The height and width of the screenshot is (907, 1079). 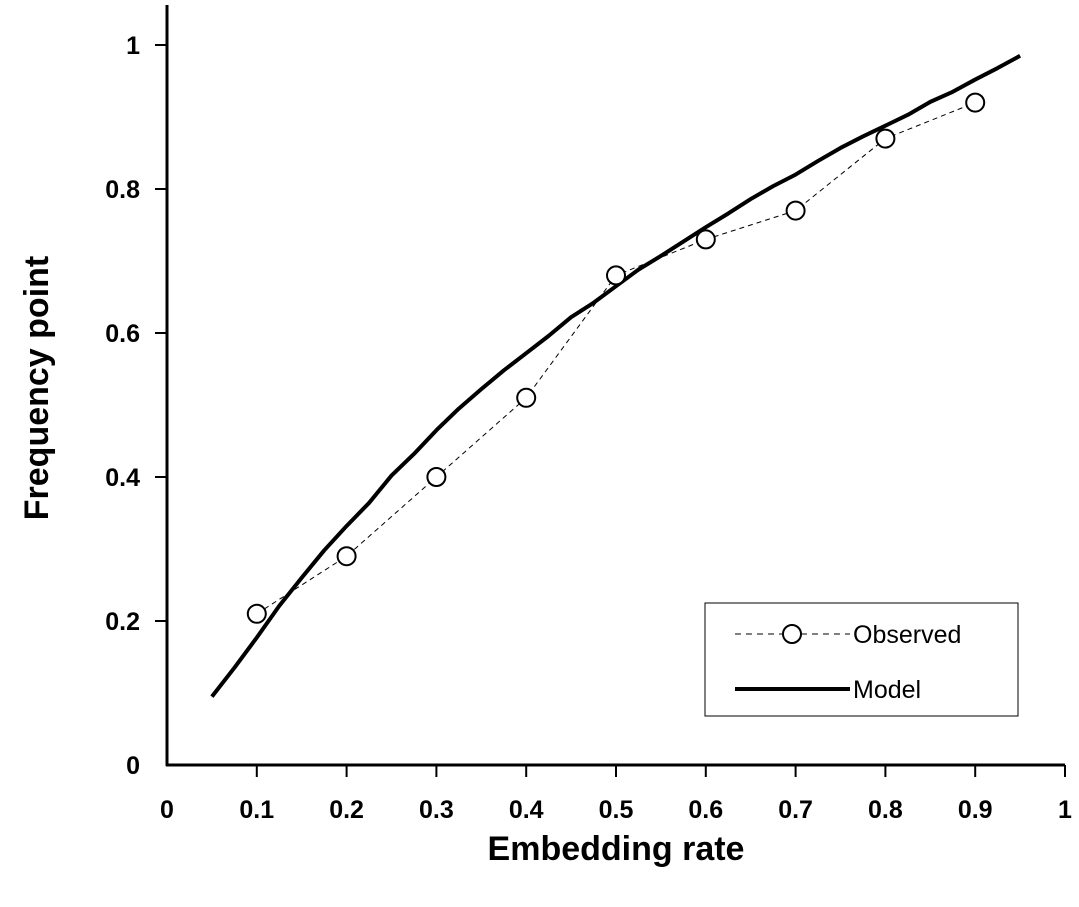 I want to click on x-tick-label: 1, so click(x=1065, y=810).